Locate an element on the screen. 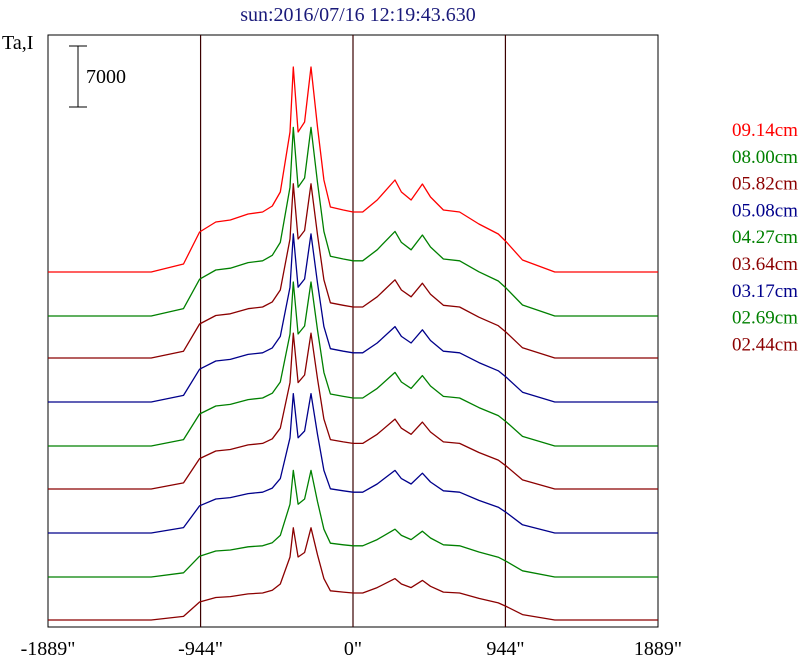 The height and width of the screenshot is (662, 807). x-tick-labels: -1889" -944" 0" 944" 1889" is located at coordinates (352, 649).